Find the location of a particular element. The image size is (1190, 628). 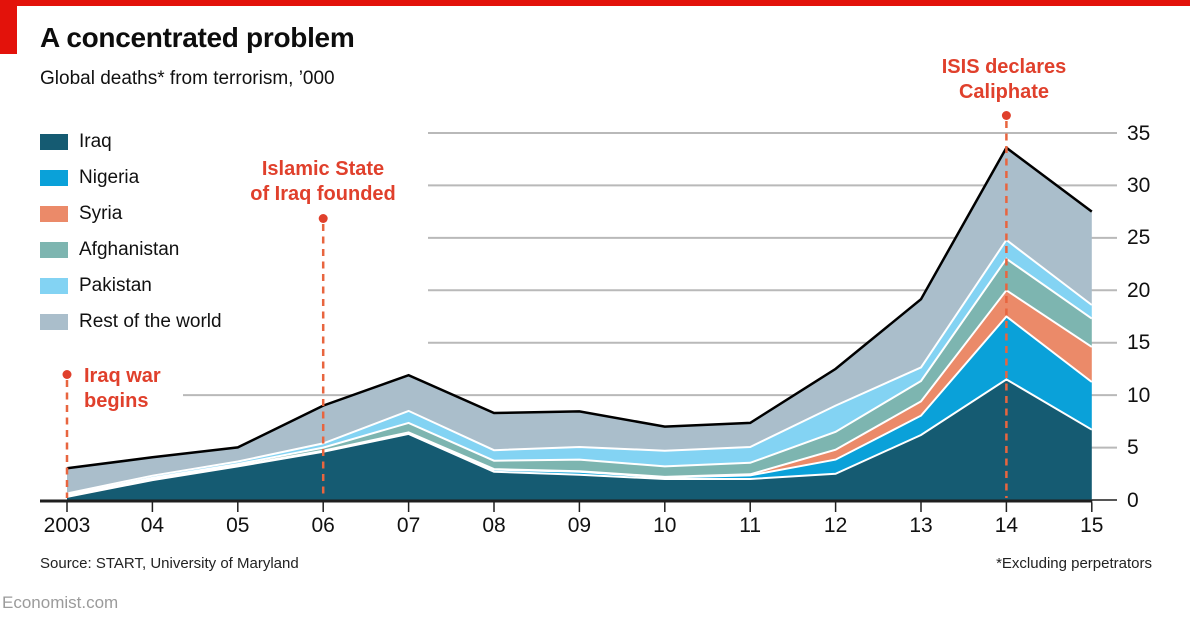

legend-label: Nigeria is located at coordinates (109, 177).